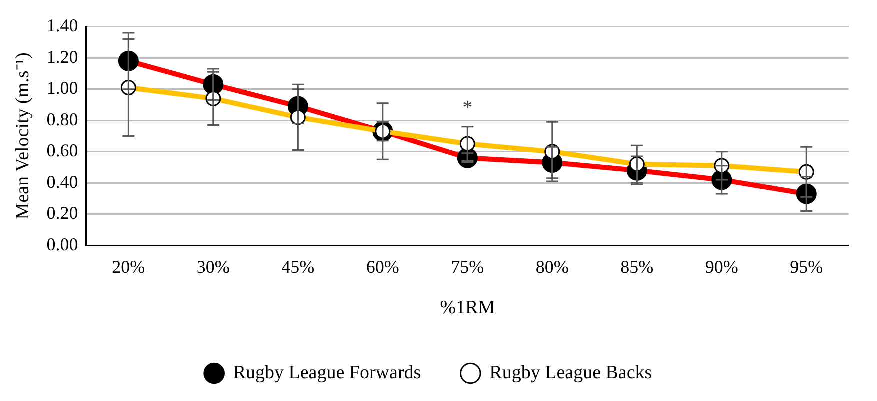 The image size is (877, 401). What do you see at coordinates (62, 244) in the screenshot?
I see `y-tick-label: 0.00` at bounding box center [62, 244].